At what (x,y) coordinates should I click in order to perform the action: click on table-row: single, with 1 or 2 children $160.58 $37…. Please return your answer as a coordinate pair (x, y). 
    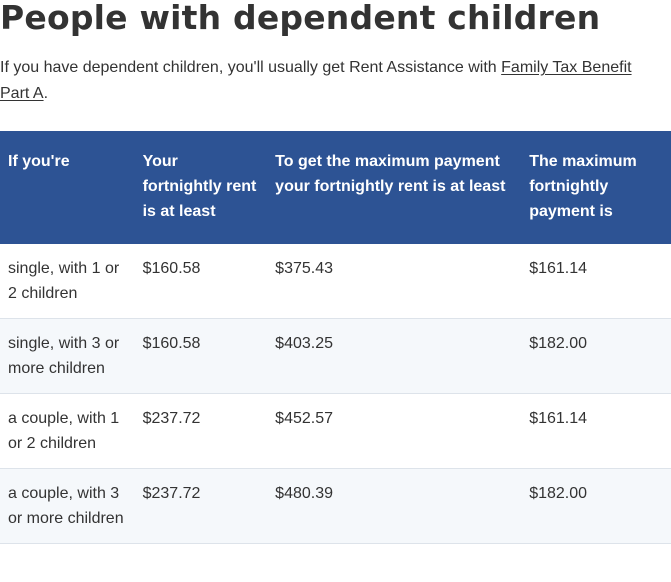
    Looking at the image, I should click on (335, 281).